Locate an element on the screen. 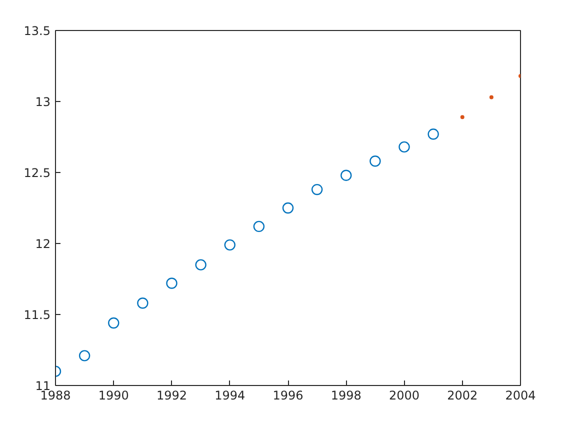 This screenshot has width=573, height=430. x-tick-label: 2000 is located at coordinates (404, 395).